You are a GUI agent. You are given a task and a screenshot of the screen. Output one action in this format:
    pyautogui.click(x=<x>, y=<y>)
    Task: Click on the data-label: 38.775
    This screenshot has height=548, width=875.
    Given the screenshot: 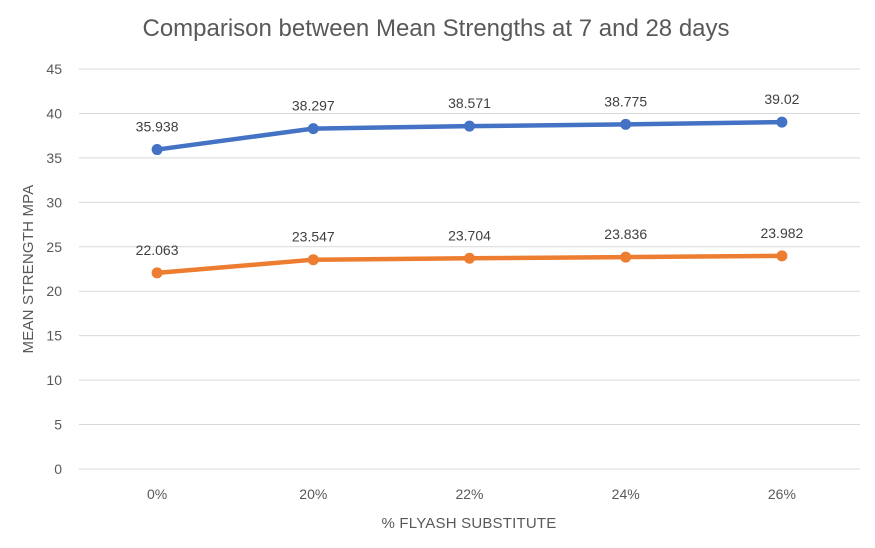 What is the action you would take?
    pyautogui.click(x=625, y=101)
    